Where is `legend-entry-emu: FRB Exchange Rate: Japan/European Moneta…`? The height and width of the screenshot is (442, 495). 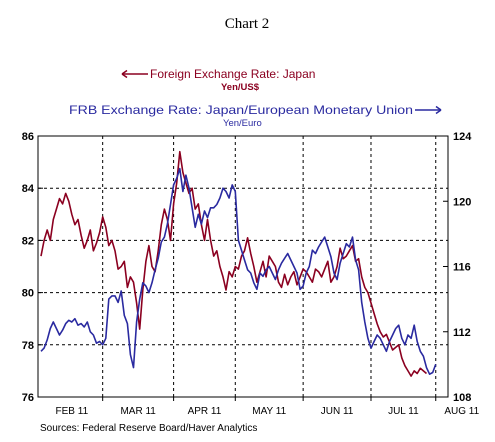
legend-entry-emu: FRB Exchange Rate: Japan/European Moneta… is located at coordinates (255, 116).